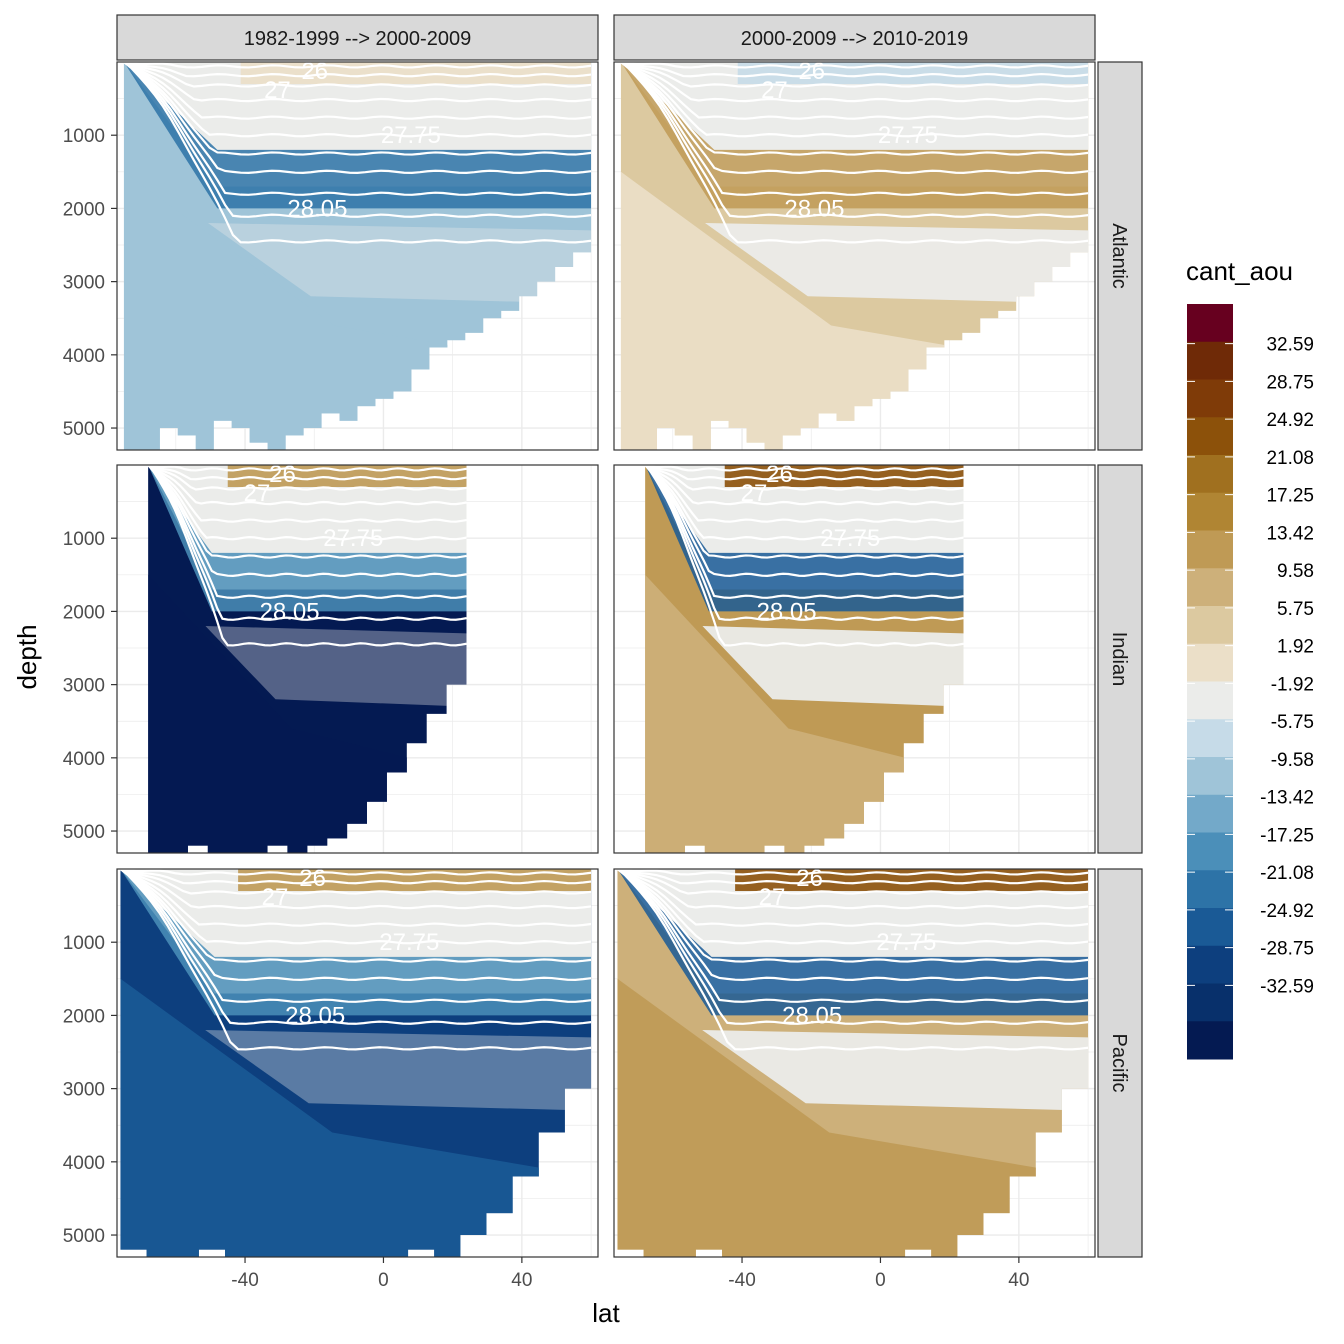  I want to click on y-axis-title: depth, so click(27, 656).